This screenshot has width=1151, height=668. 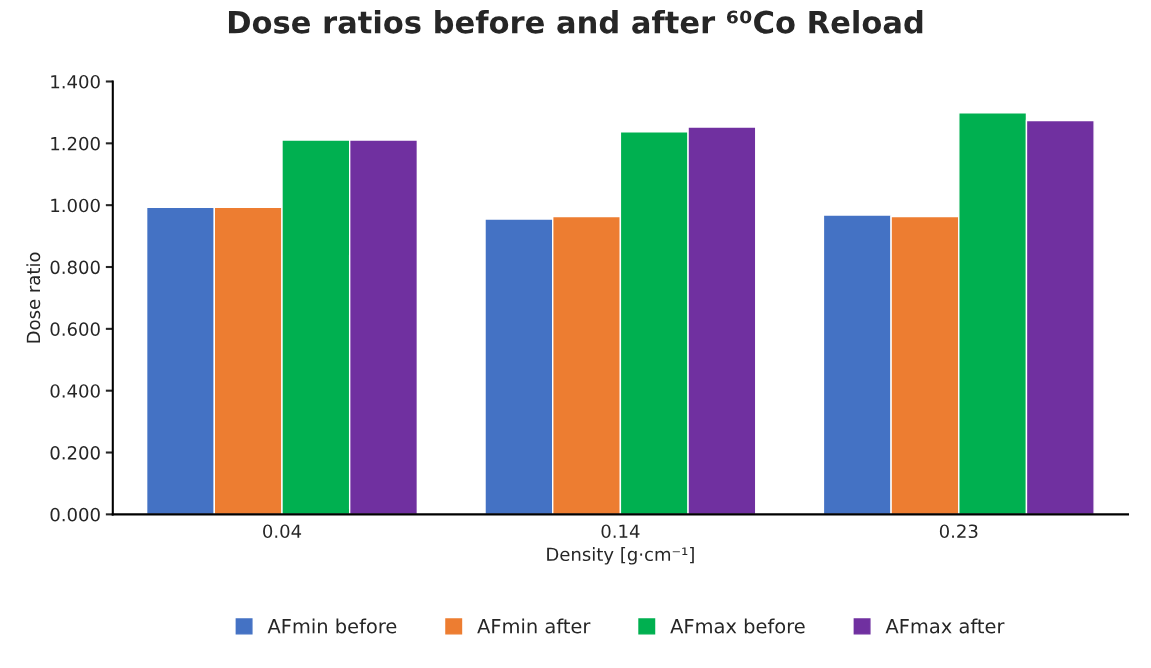 What do you see at coordinates (737, 626) in the screenshot?
I see `legend-label: AFmax before` at bounding box center [737, 626].